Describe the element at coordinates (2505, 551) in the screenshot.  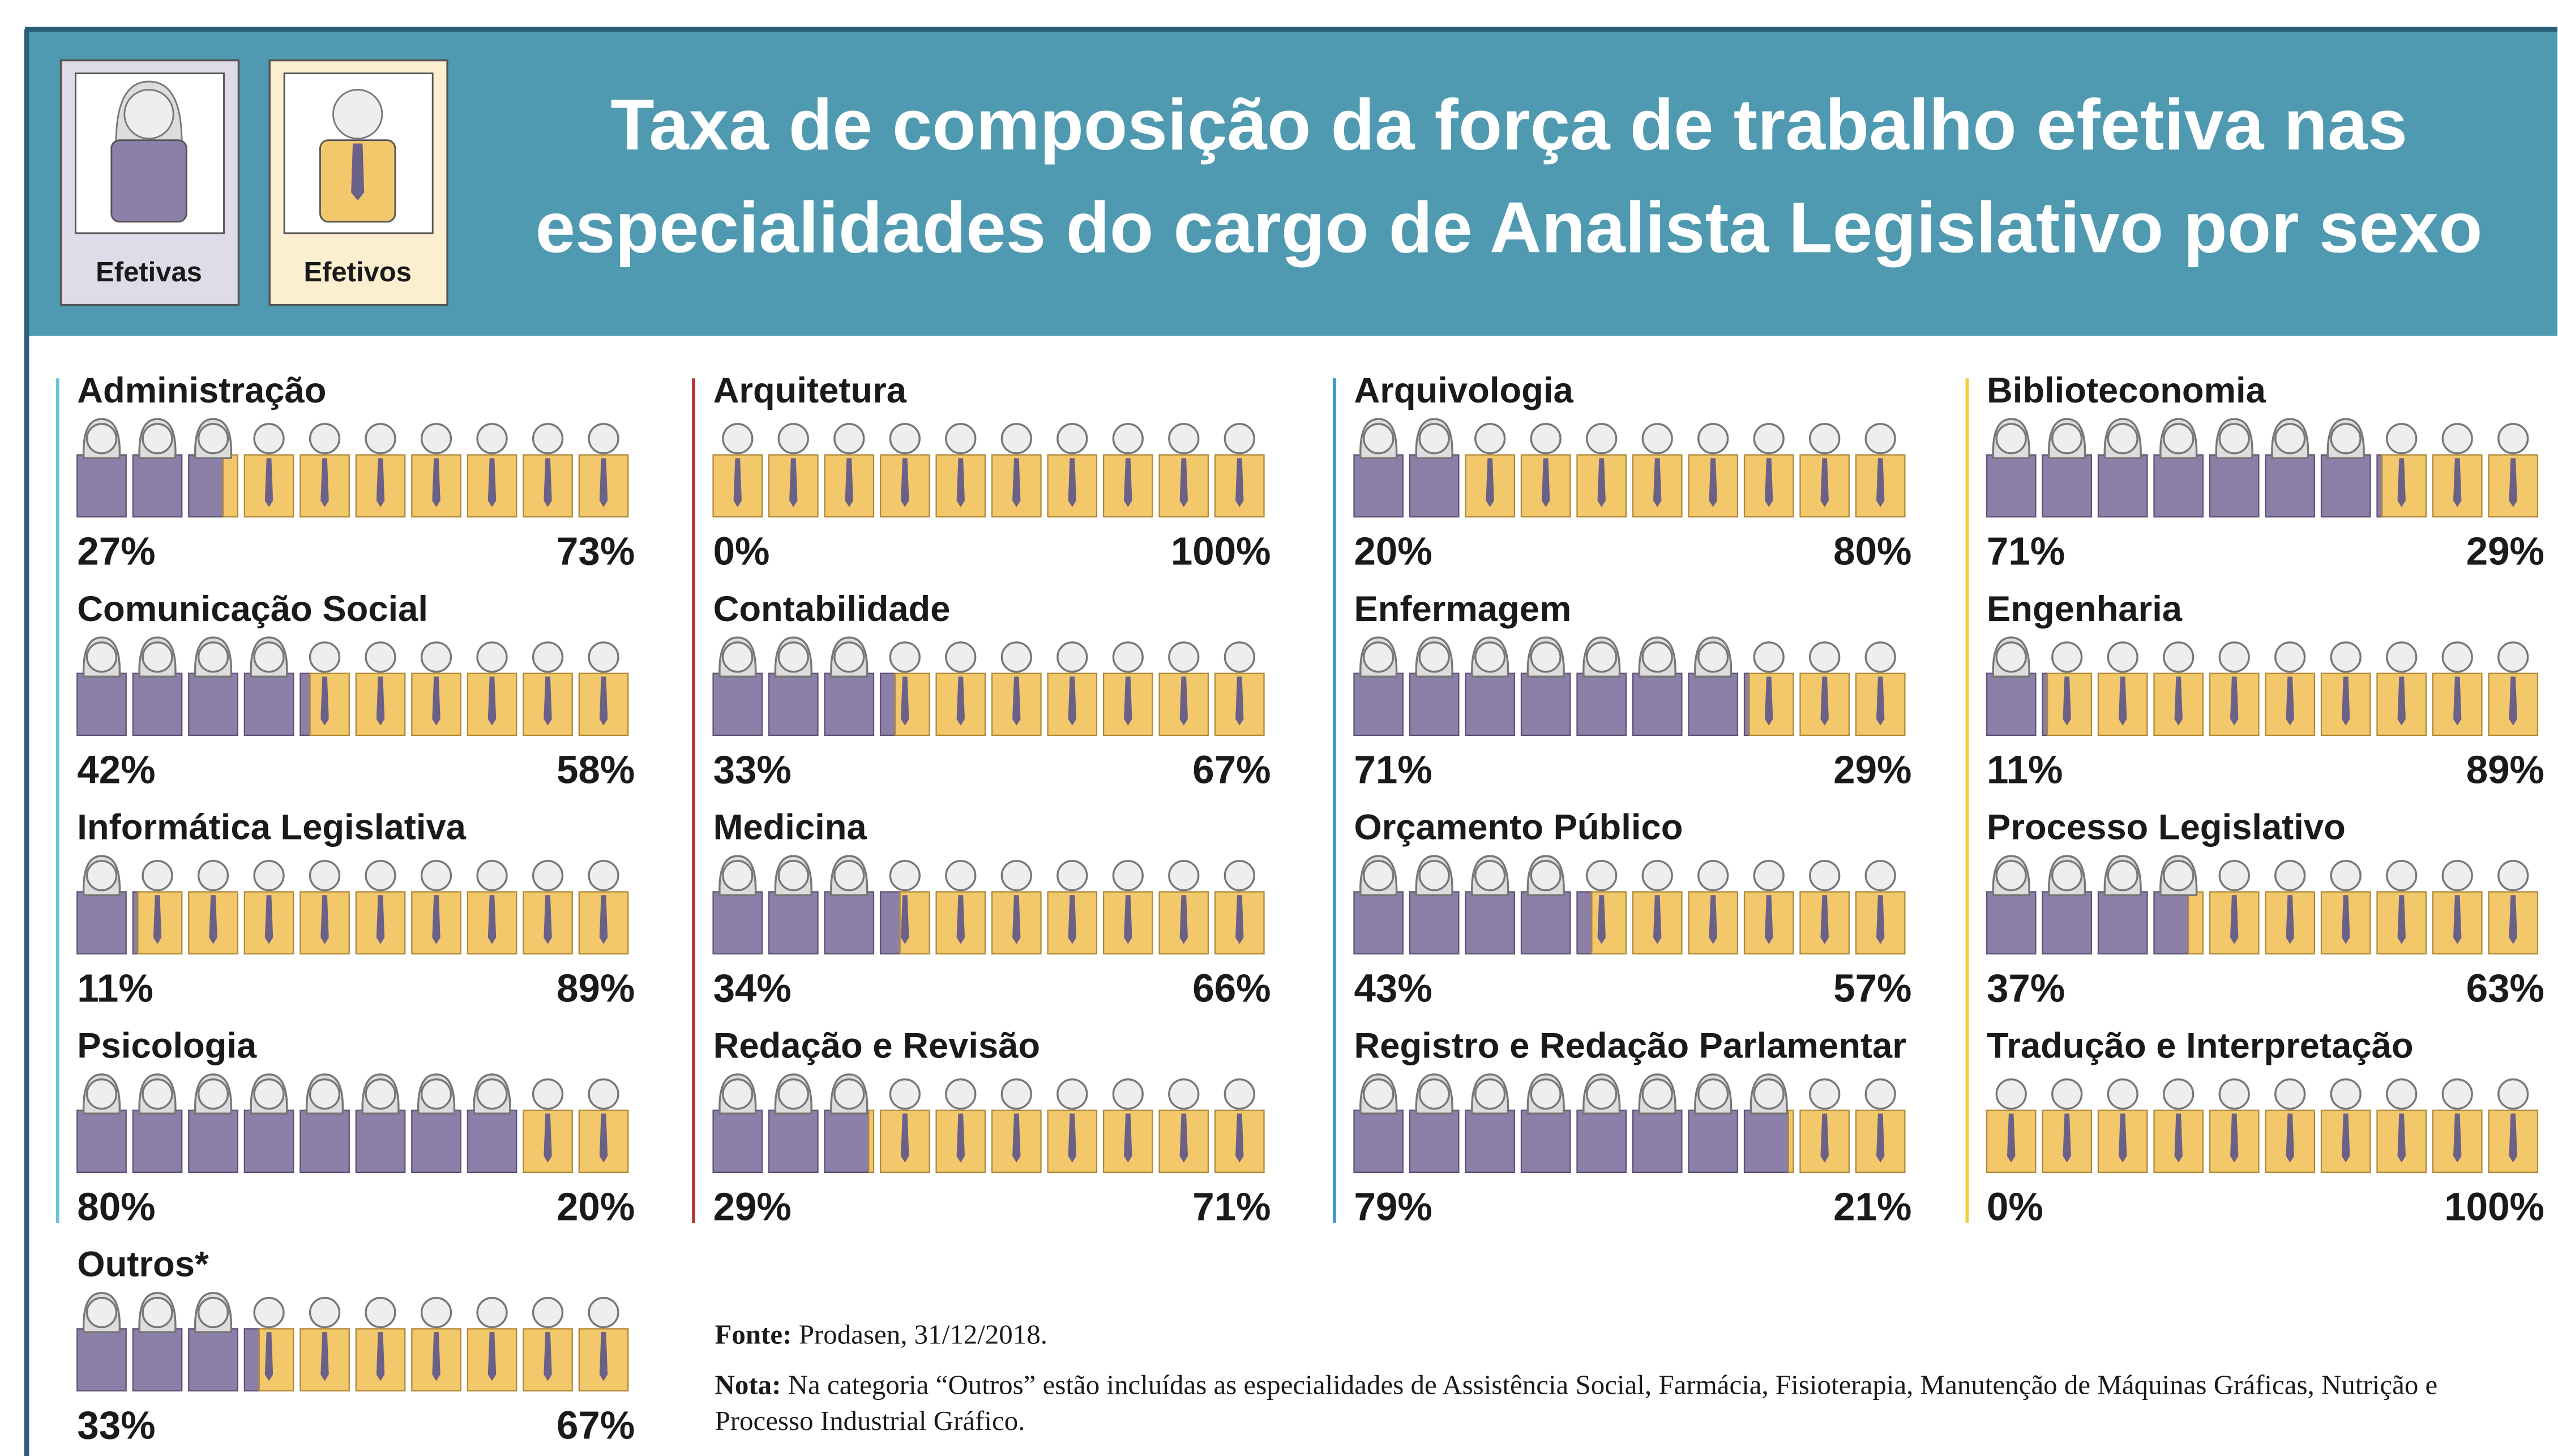
I see `male-value-label: 29%` at that location.